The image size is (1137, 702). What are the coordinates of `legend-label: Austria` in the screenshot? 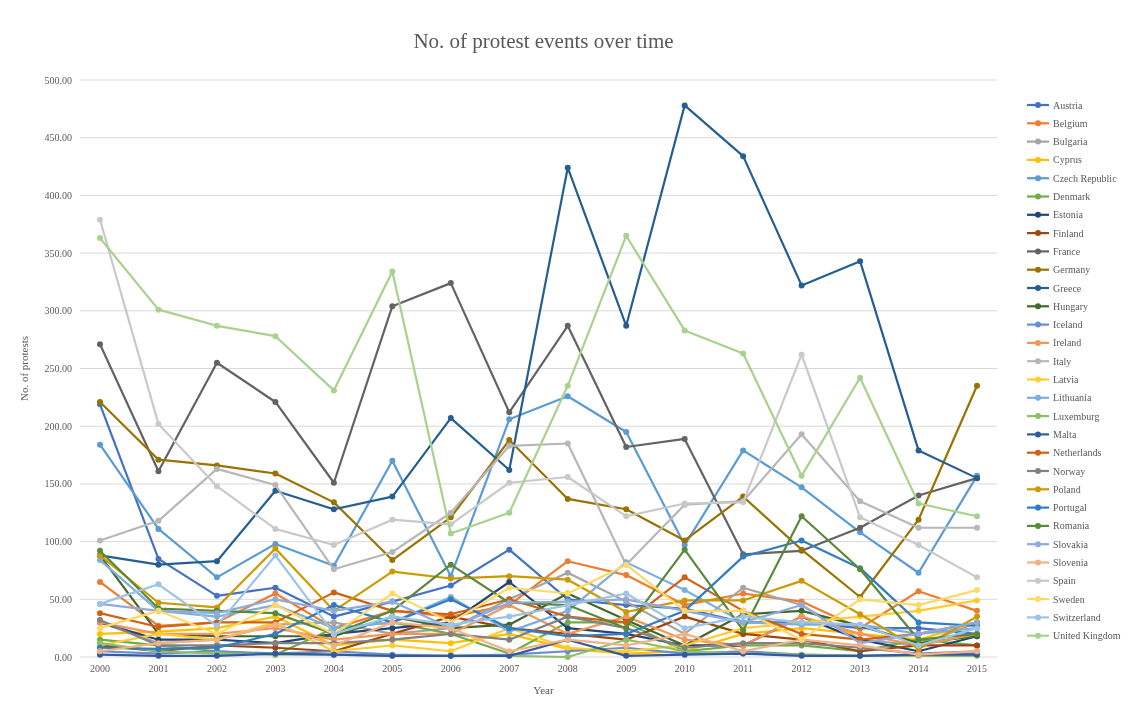 It's located at (1068, 105).